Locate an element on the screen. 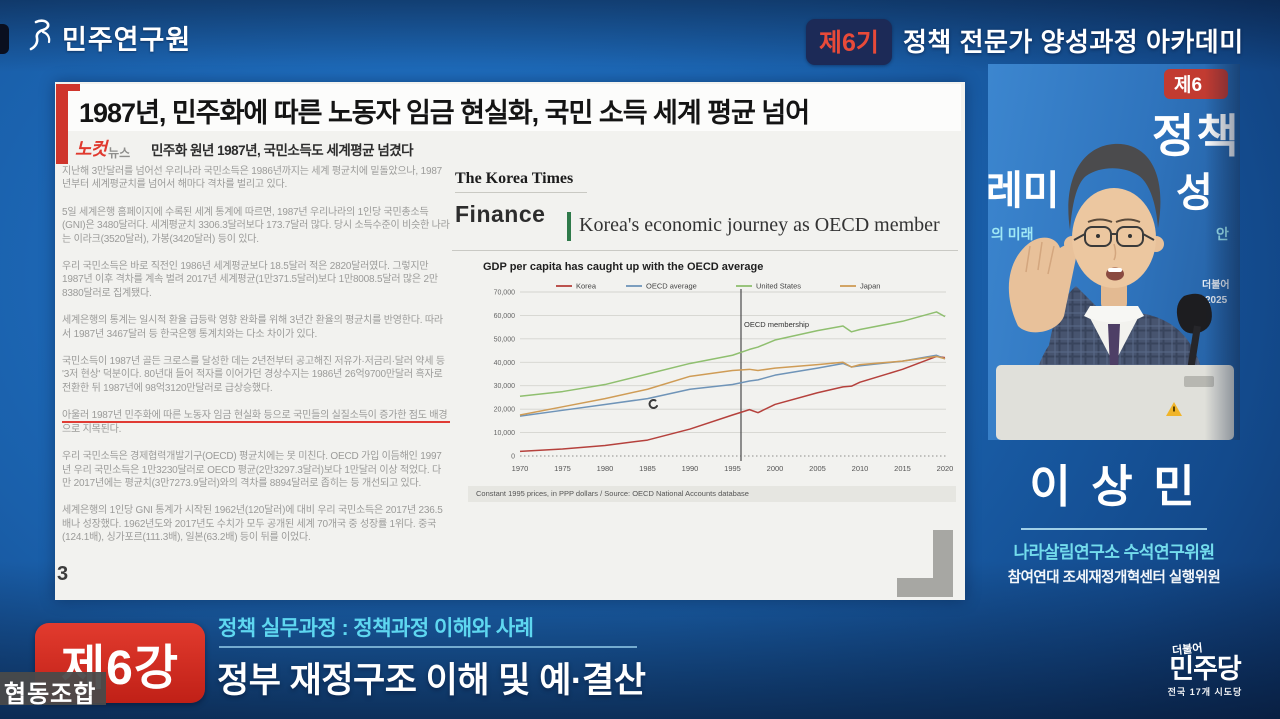 The height and width of the screenshot is (719, 1280). svg-text: 1970 is located at coordinates (520, 468).